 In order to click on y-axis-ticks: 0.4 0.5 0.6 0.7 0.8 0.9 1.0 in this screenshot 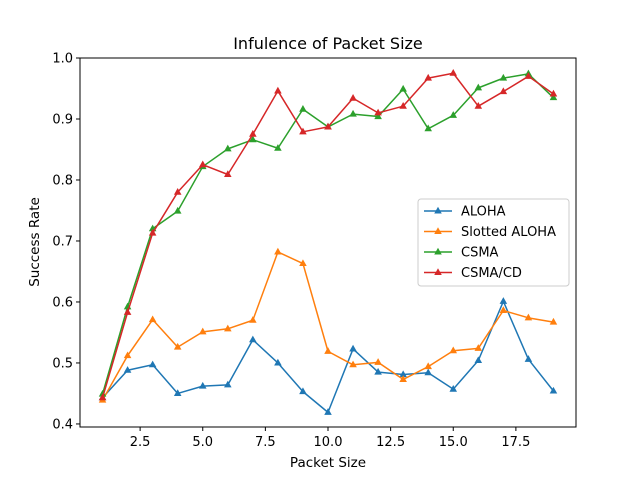, I will do `click(66, 242)`.